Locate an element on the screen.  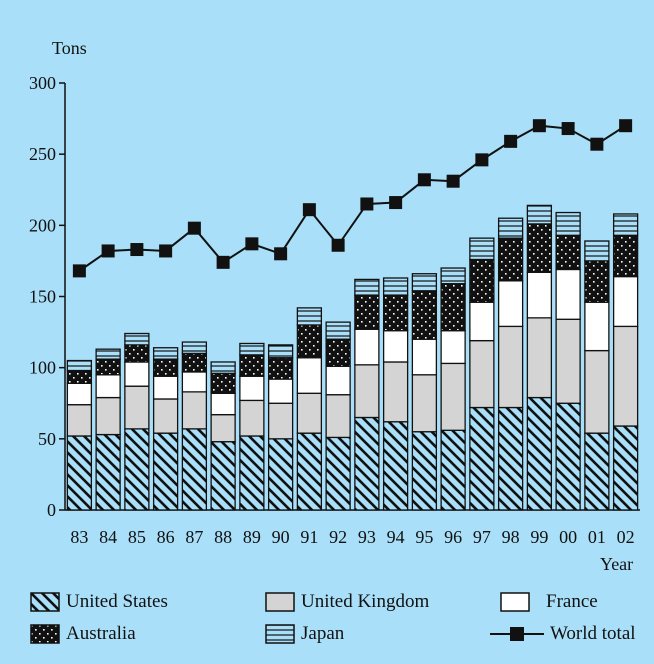
x-tick-label: 85 is located at coordinates (137, 537).